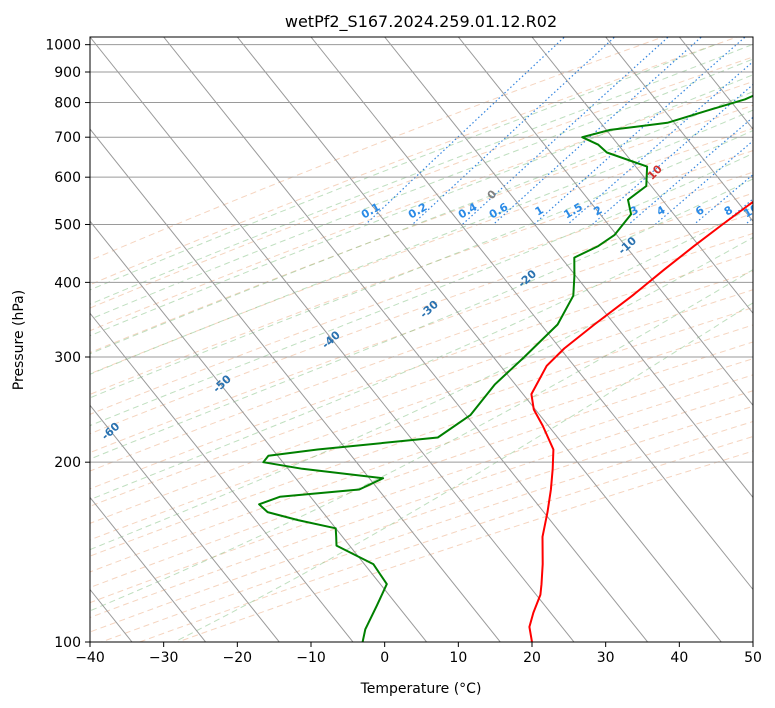 The width and height of the screenshot is (775, 708). Describe the element at coordinates (19, 340) in the screenshot. I see `y-axis-label: Pressure (hPa)` at that location.